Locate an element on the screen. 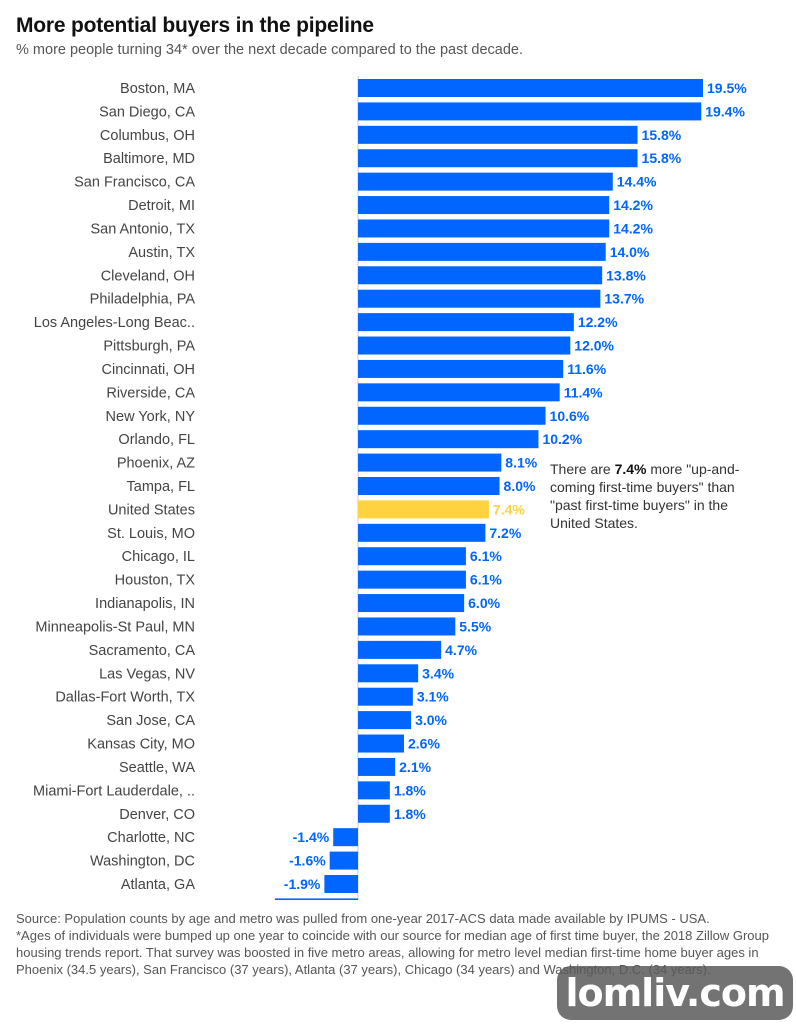  value-label: 19.4% is located at coordinates (725, 111).